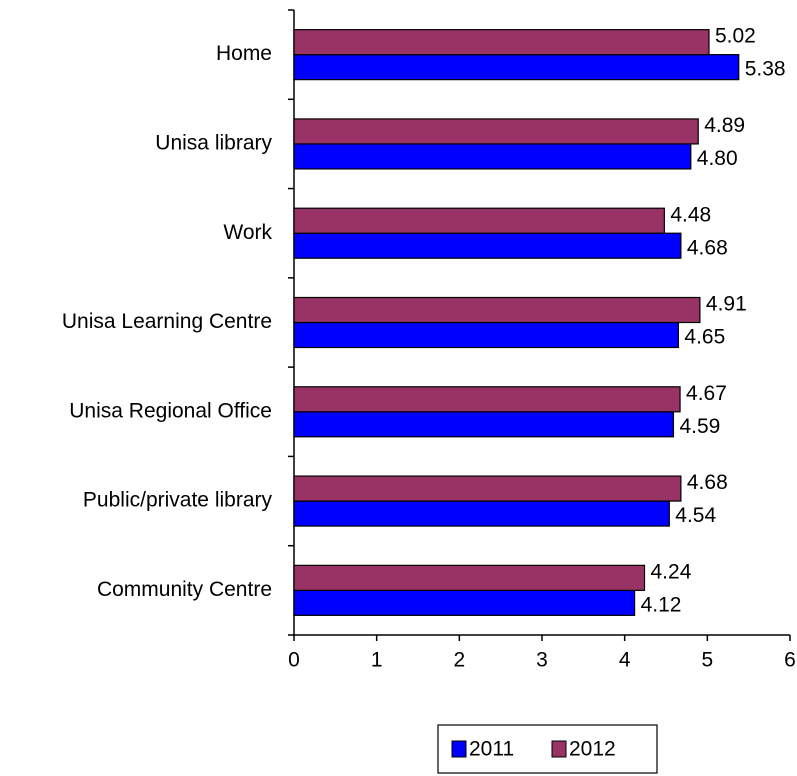  Describe the element at coordinates (695, 515) in the screenshot. I see `value-label: 4.54` at that location.